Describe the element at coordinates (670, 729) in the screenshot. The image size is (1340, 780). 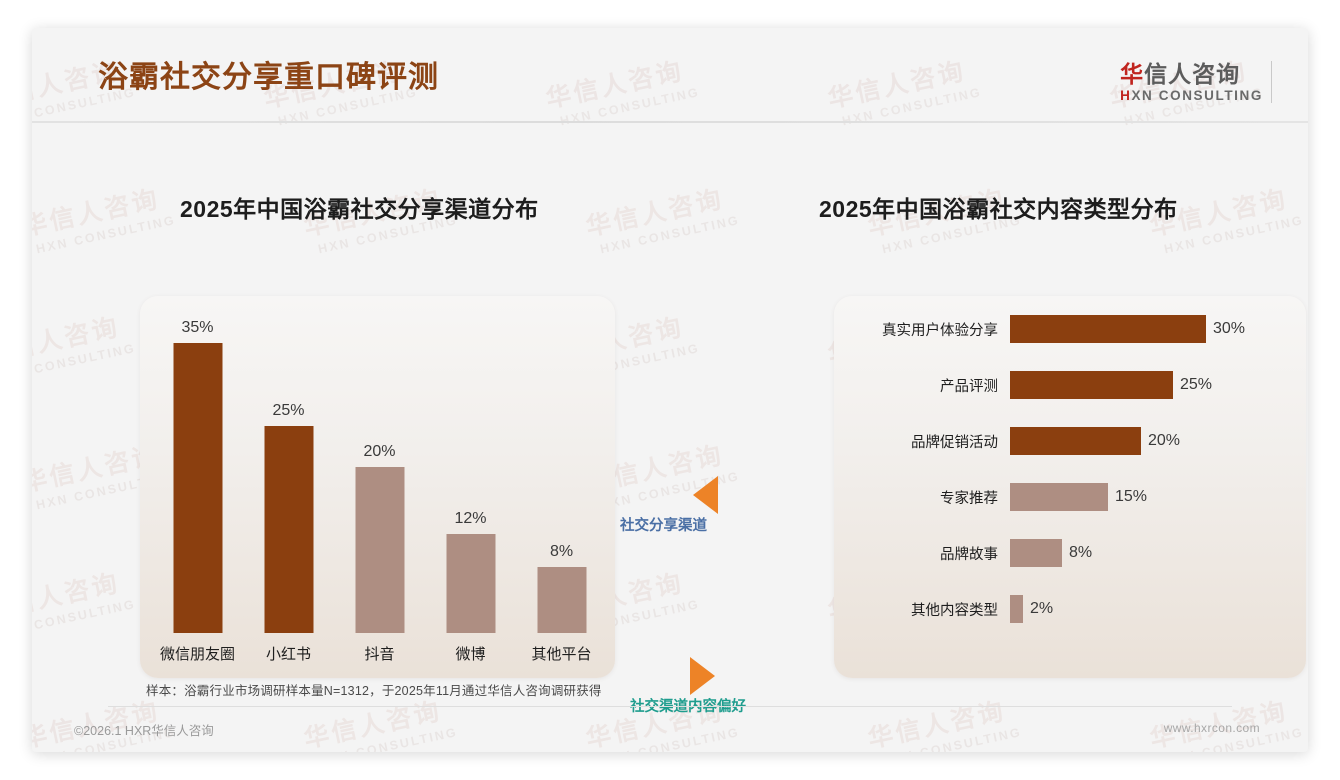
I see `slide-footer: ©2026.1 HXR华信人咨询 www.hxrcon.com` at that location.